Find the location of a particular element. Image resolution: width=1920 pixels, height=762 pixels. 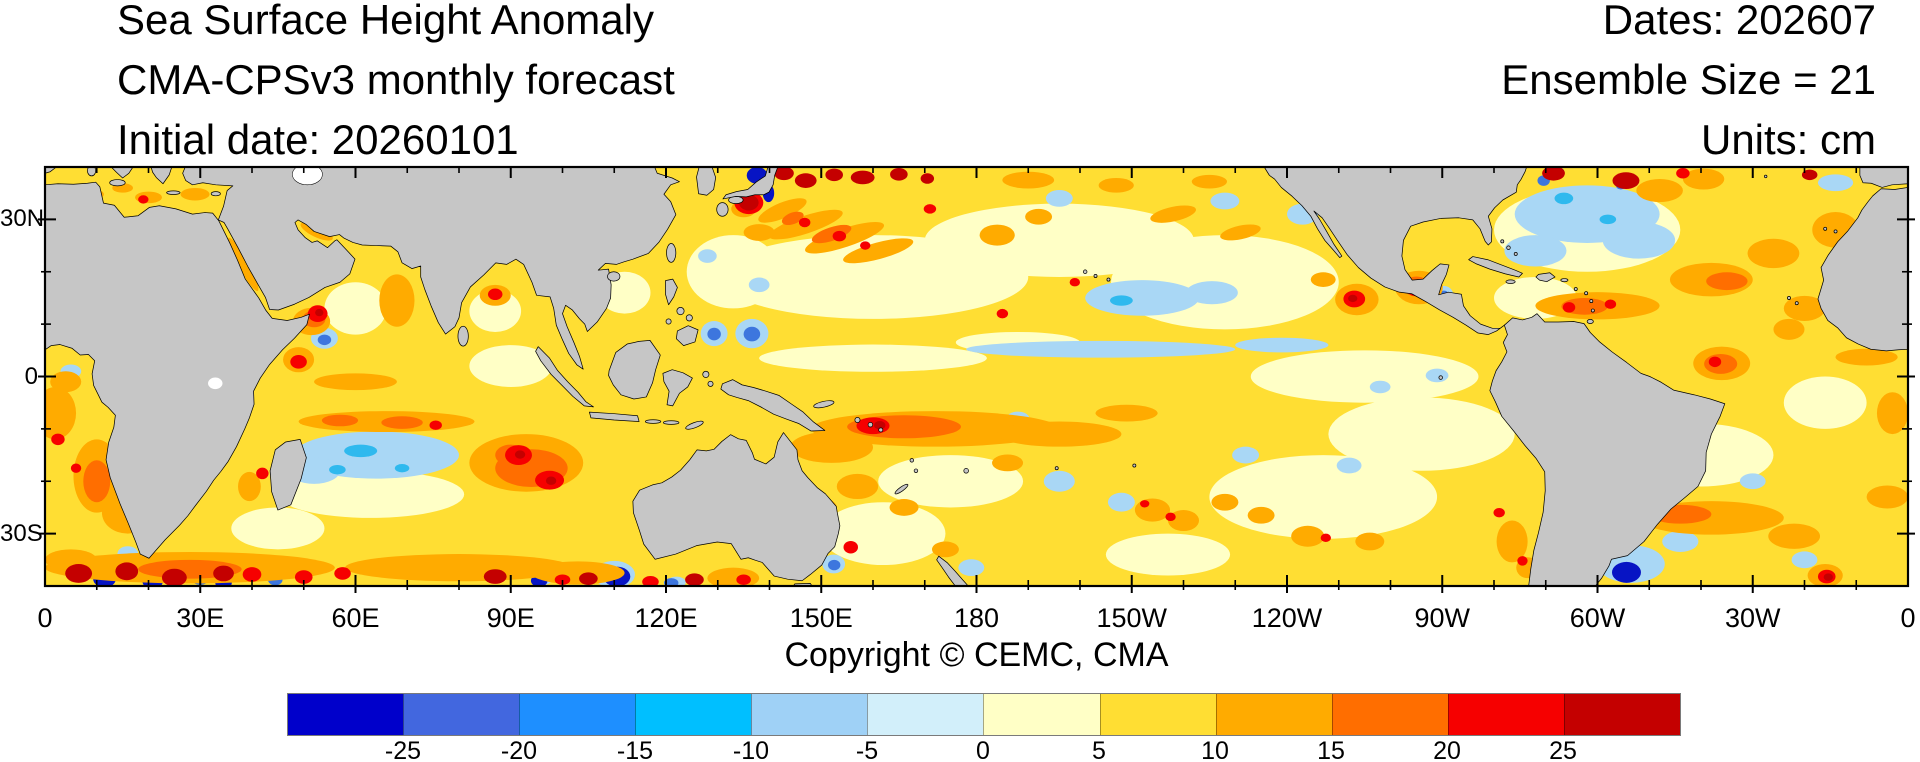

ensemble-label: Ensemble Size = 21 is located at coordinates (1688, 79).